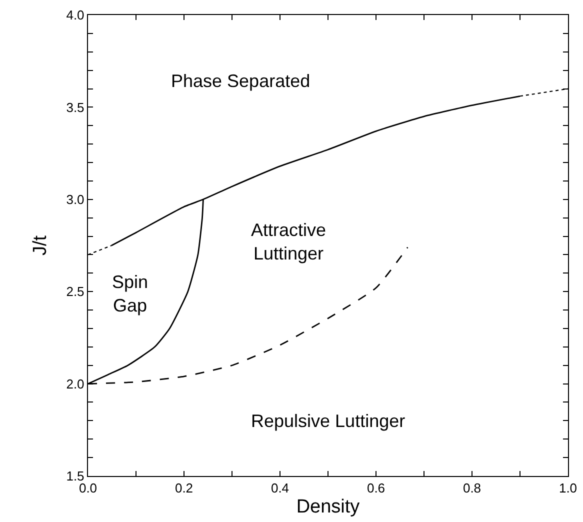  I want to click on annotation: Phase Separated, so click(240, 81).